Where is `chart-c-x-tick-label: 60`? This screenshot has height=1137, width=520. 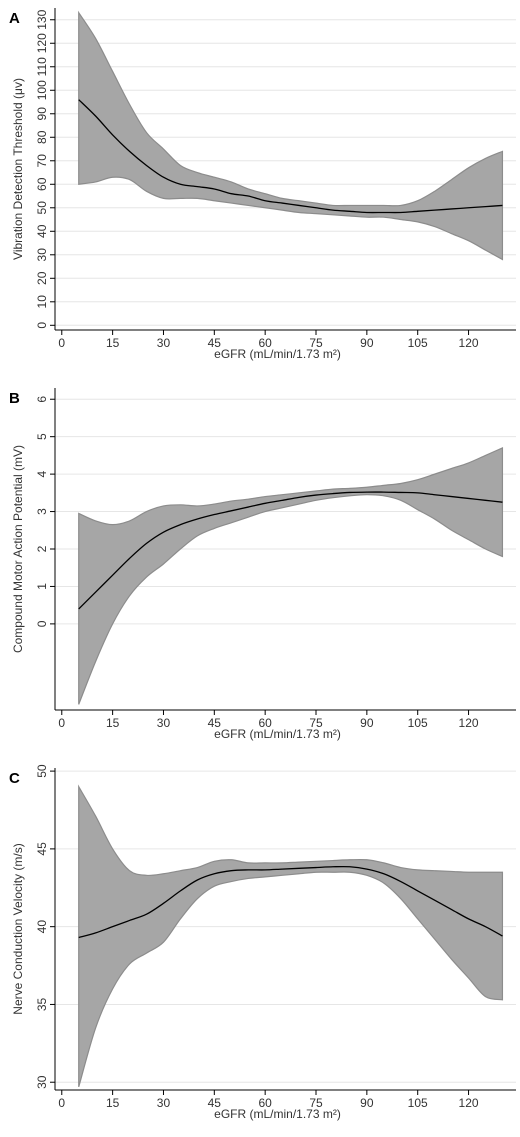 chart-c-x-tick-label: 60 is located at coordinates (265, 1103).